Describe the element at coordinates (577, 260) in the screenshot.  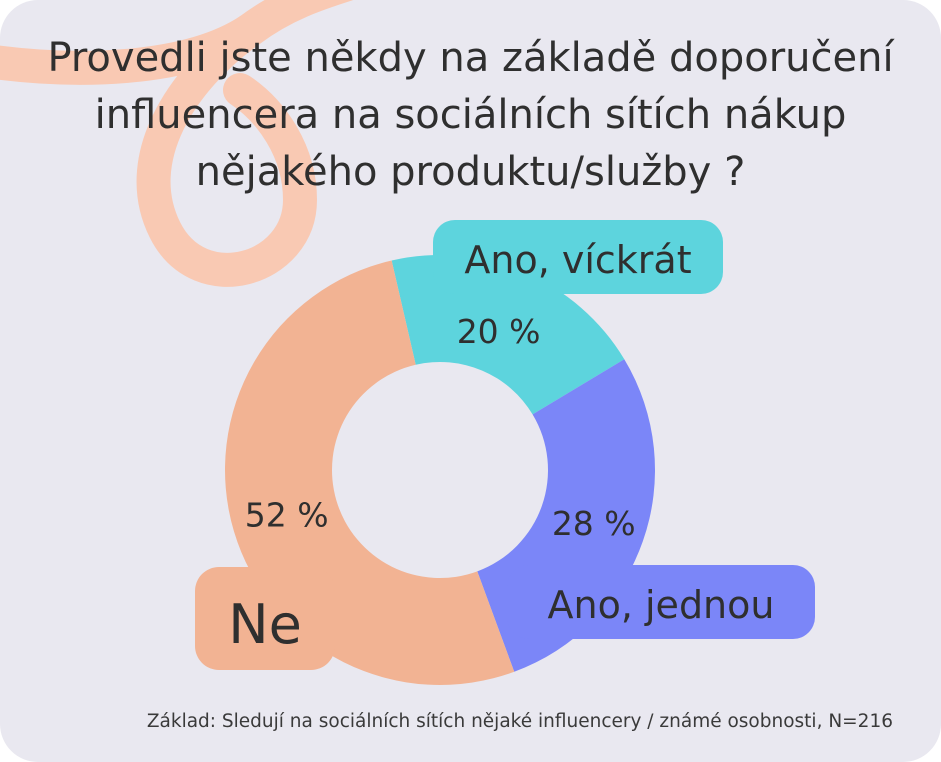
I see `category-label: Ano, víckrát` at that location.